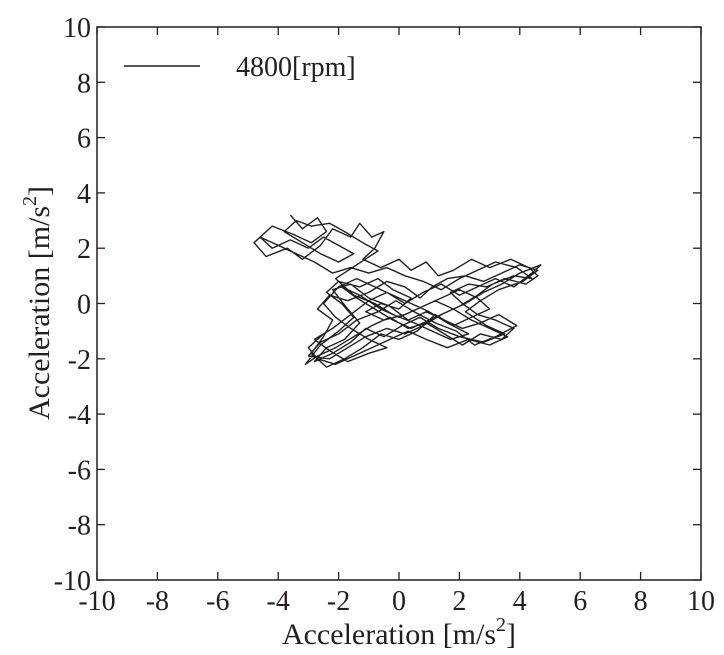 This screenshot has height=655, width=724. I want to click on x-tick-label-4: -2, so click(338, 601).